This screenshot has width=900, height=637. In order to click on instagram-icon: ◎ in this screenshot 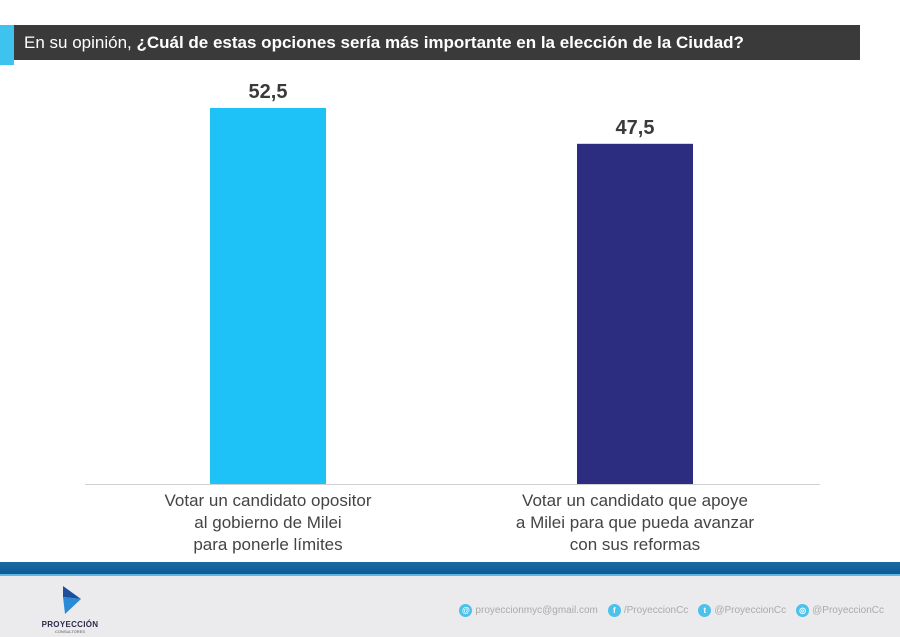, I will do `click(803, 610)`.